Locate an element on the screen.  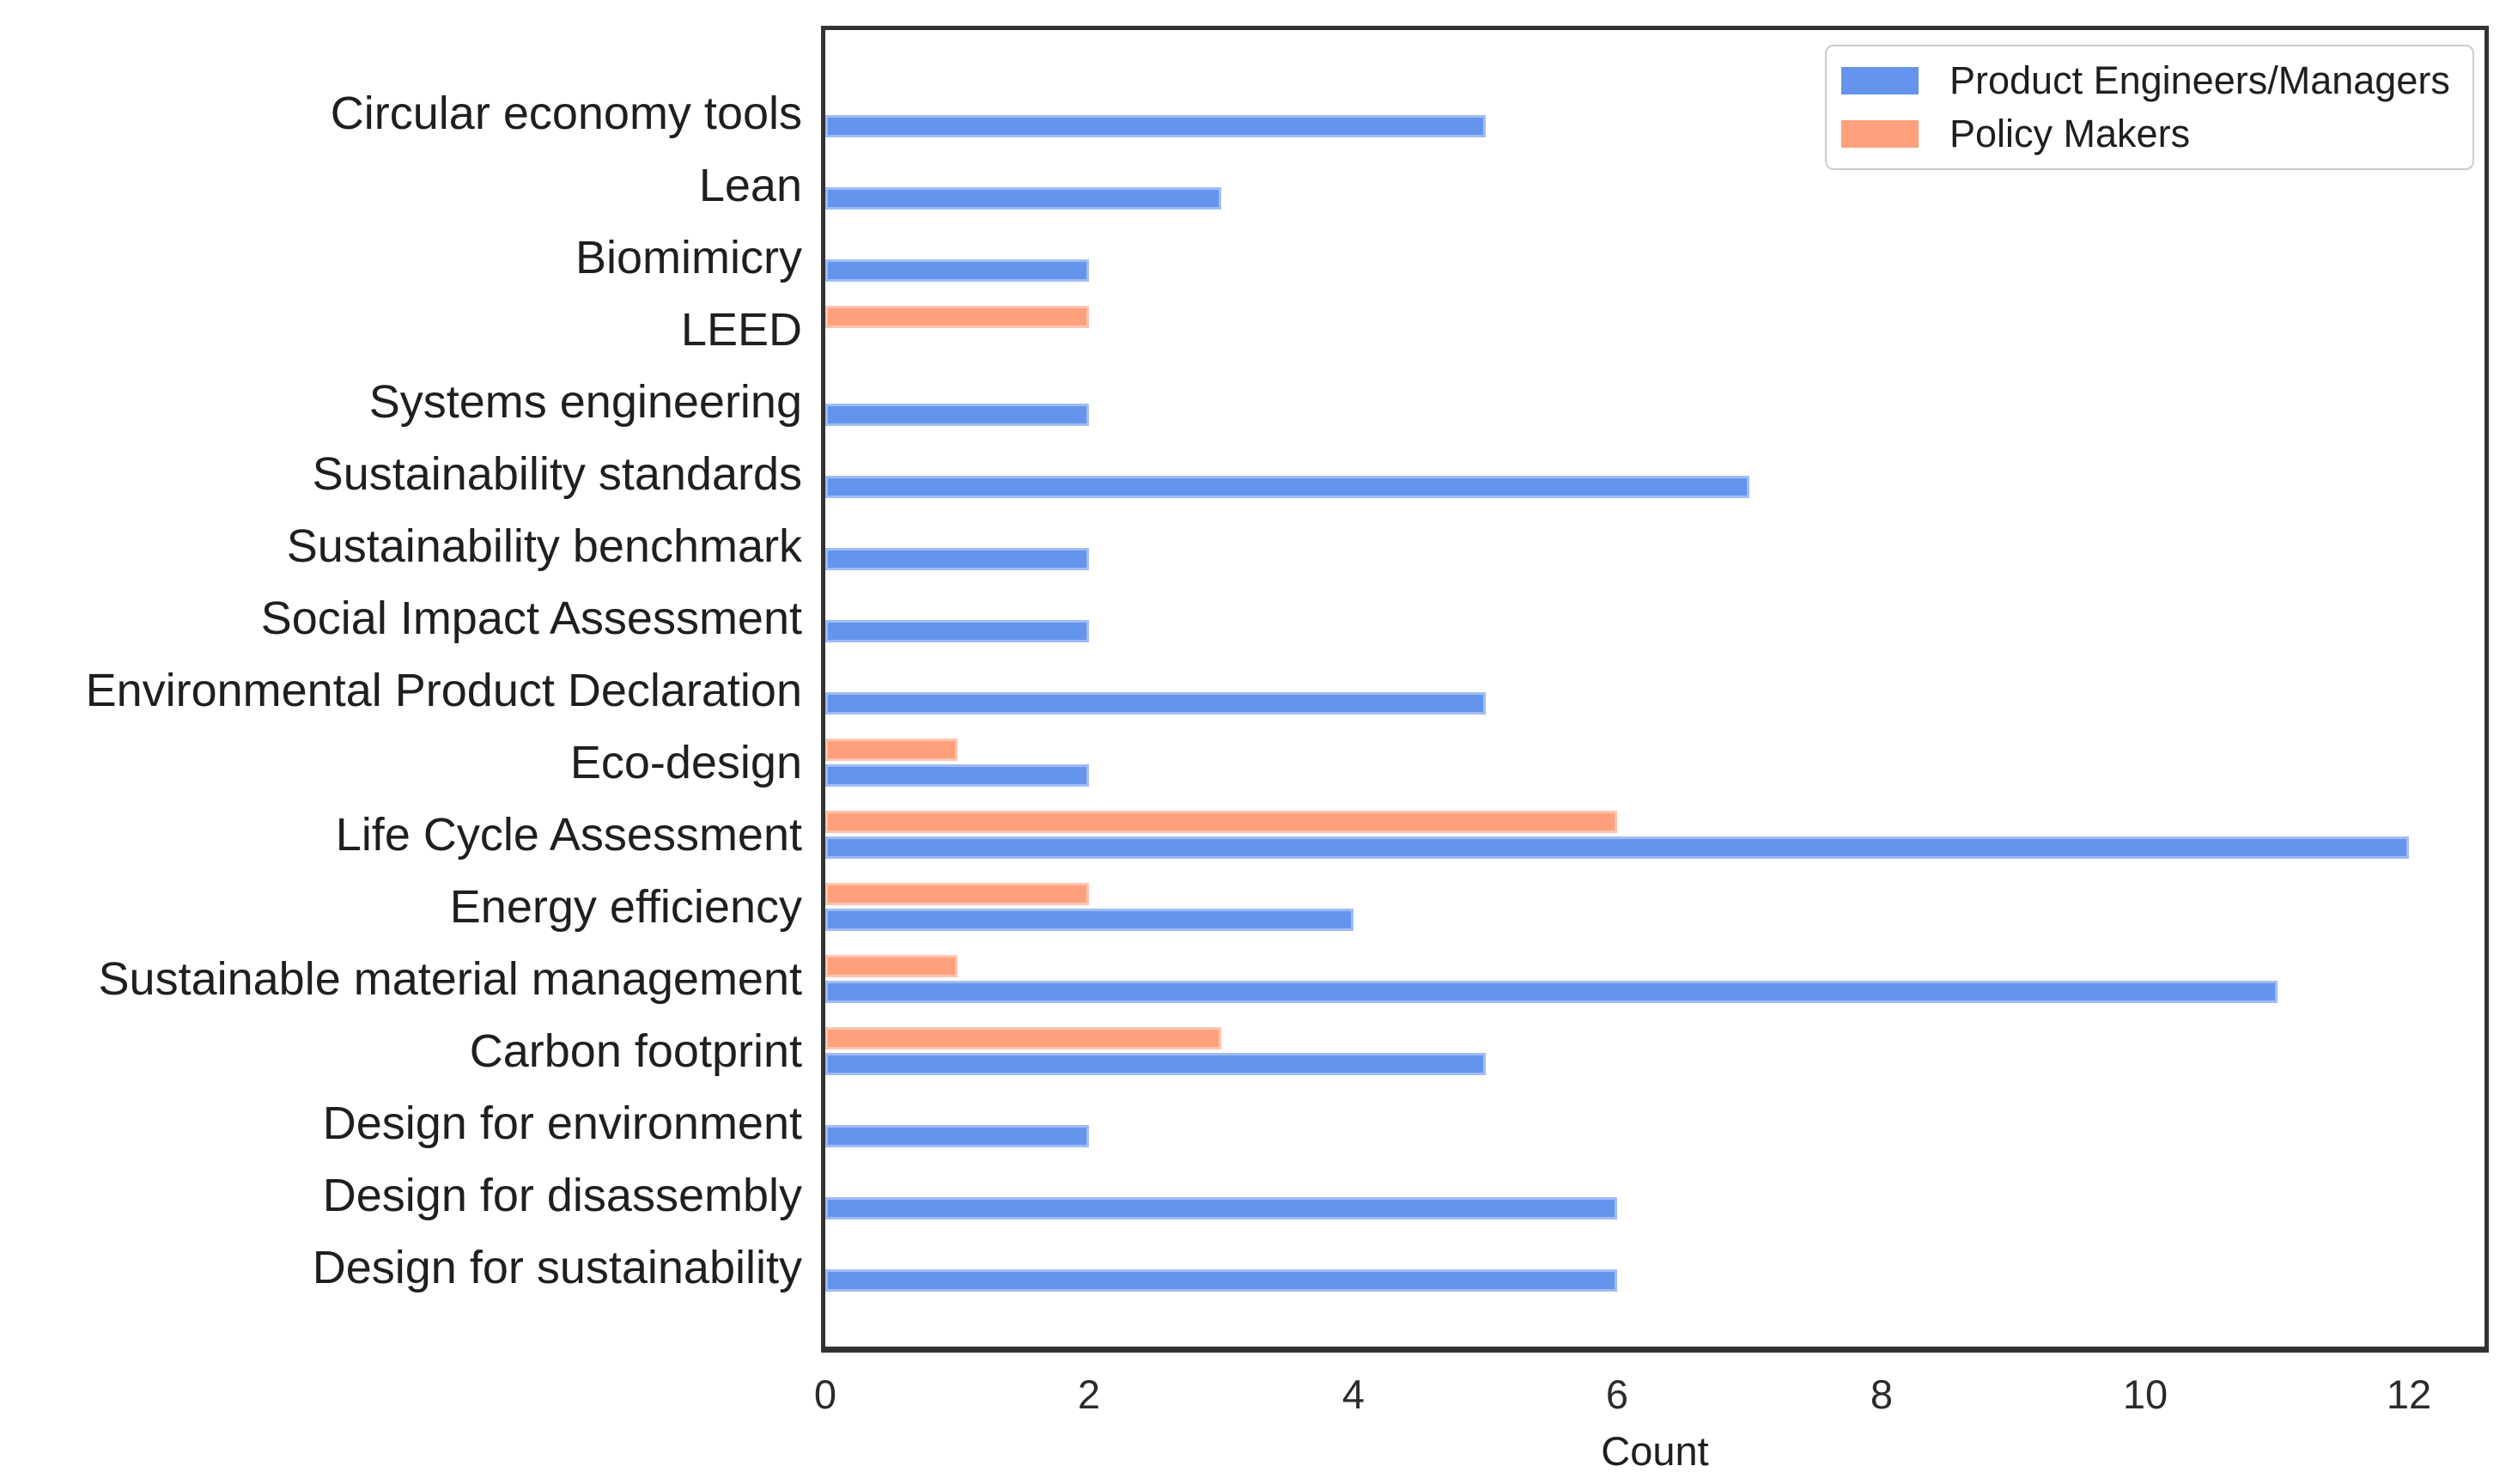
y-axis-label: Sustainability standards is located at coordinates (557, 473).